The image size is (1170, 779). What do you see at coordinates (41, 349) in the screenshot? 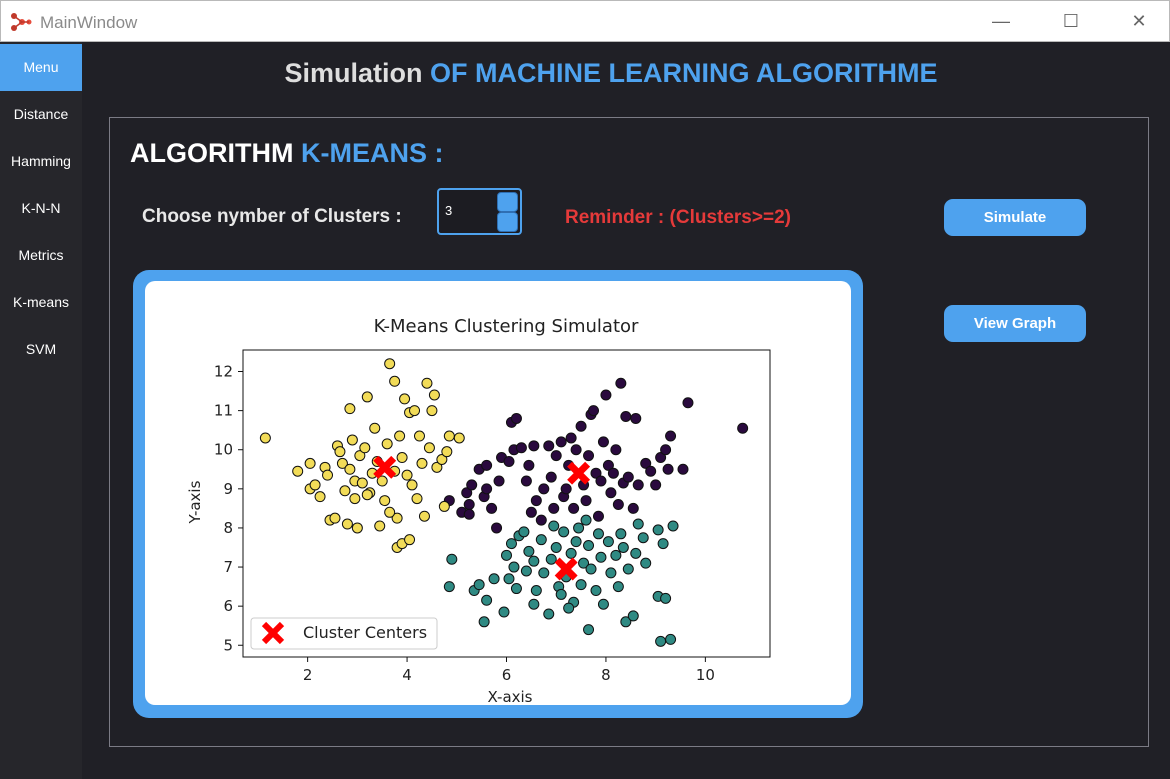
I see `sidebar-item-svm: SVM` at bounding box center [41, 349].